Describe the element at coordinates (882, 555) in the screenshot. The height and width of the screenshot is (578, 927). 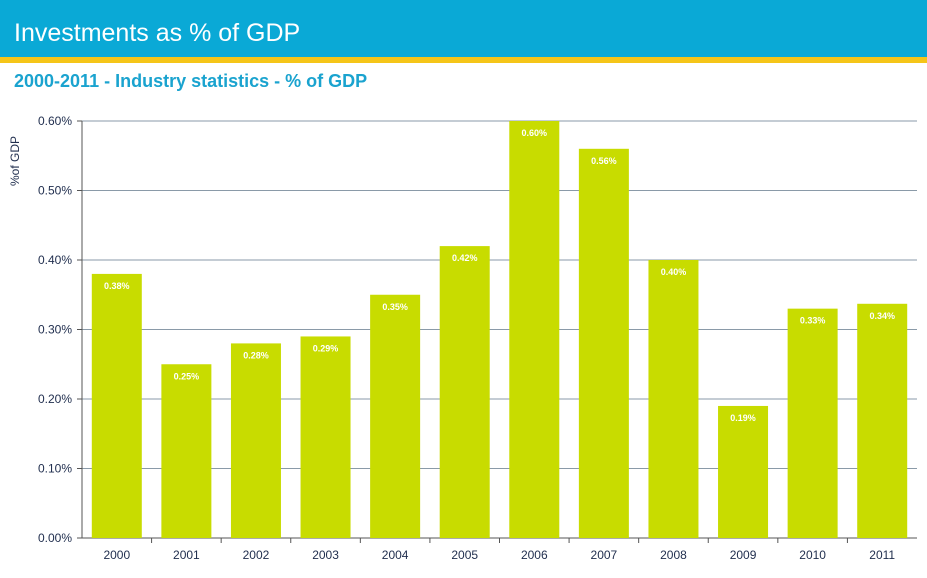
I see `x-tick-label: 2011` at that location.